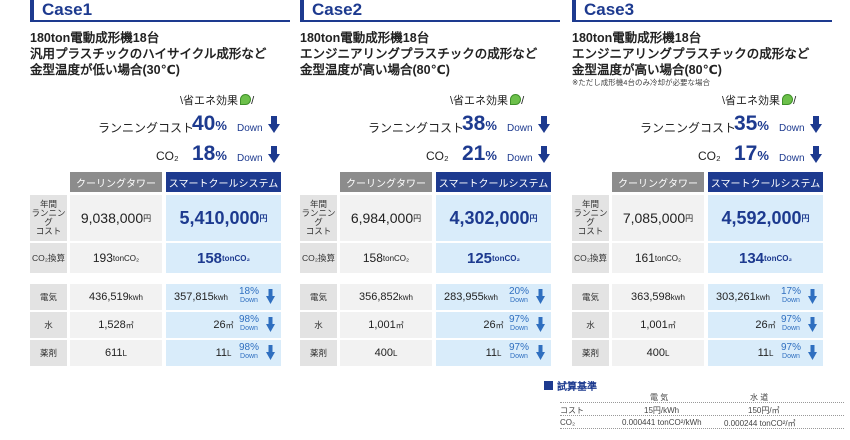  What do you see at coordinates (694, 385) in the screenshot?
I see `calc-title: 試算基準` at bounding box center [694, 385].